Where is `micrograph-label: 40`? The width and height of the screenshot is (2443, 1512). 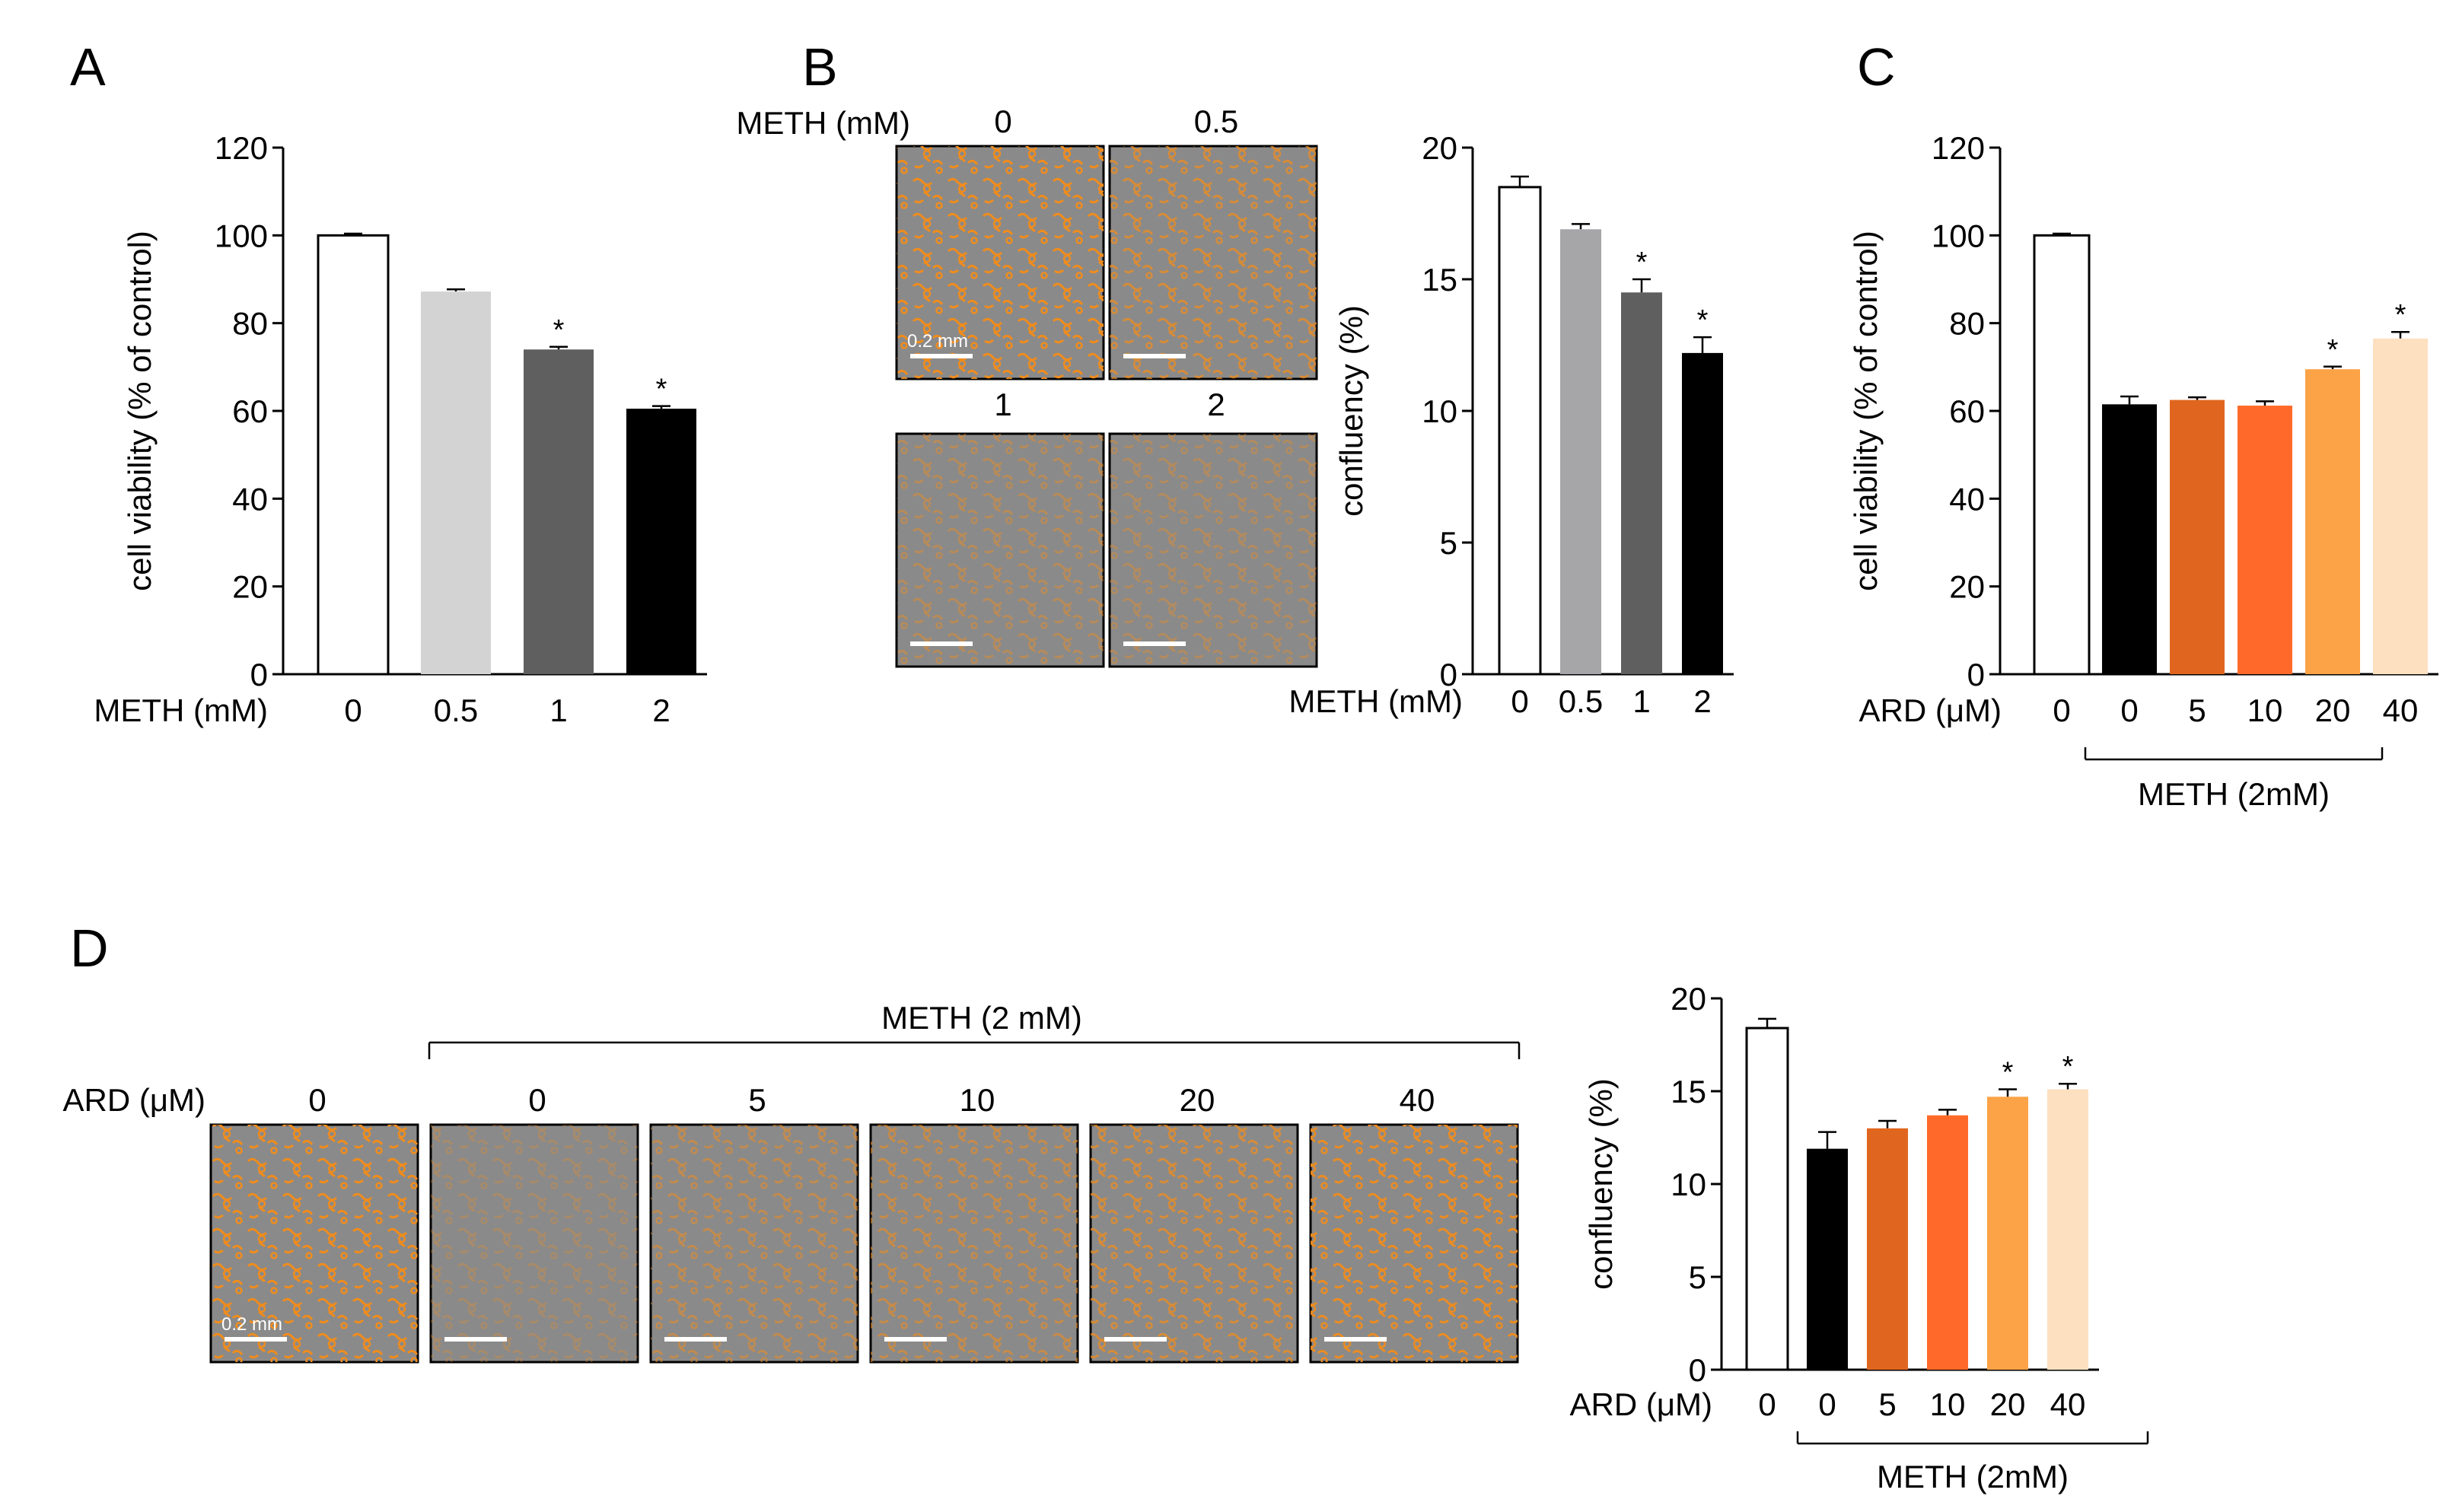
micrograph-label: 40 is located at coordinates (1417, 1100).